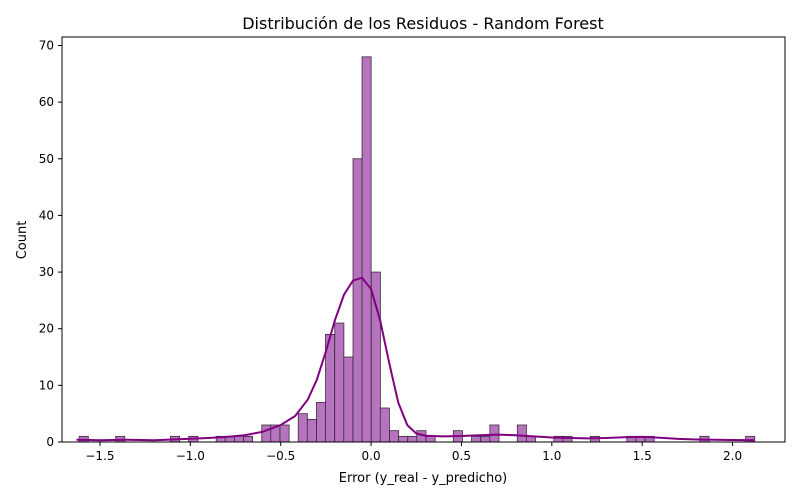 The height and width of the screenshot is (500, 800). Describe the element at coordinates (50, 442) in the screenshot. I see `y-tick-label: 0` at that location.